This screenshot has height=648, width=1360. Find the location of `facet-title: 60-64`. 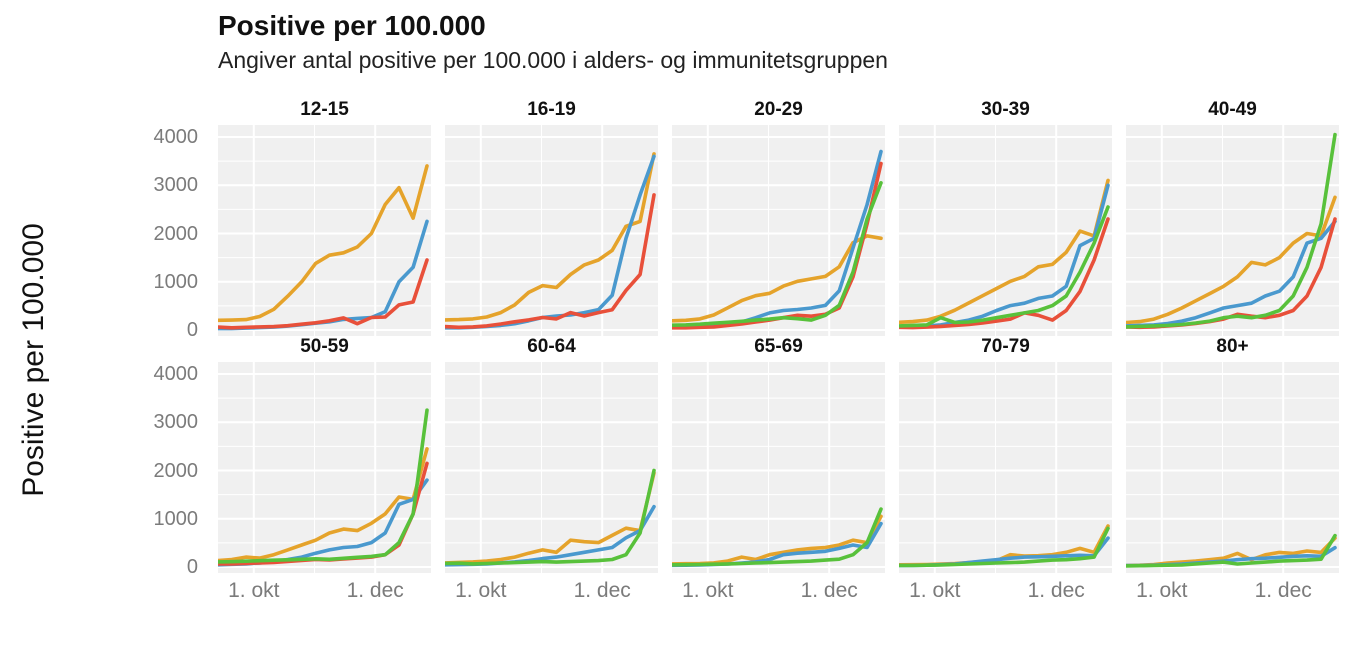

facet-title: 60-64 is located at coordinates (551, 346).